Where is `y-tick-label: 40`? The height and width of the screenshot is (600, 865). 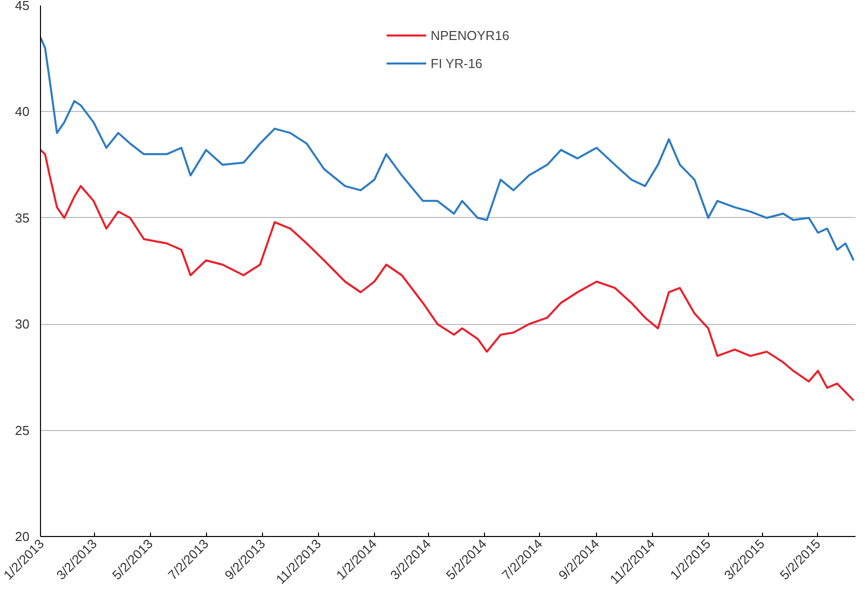 y-tick-label: 40 is located at coordinates (22, 112).